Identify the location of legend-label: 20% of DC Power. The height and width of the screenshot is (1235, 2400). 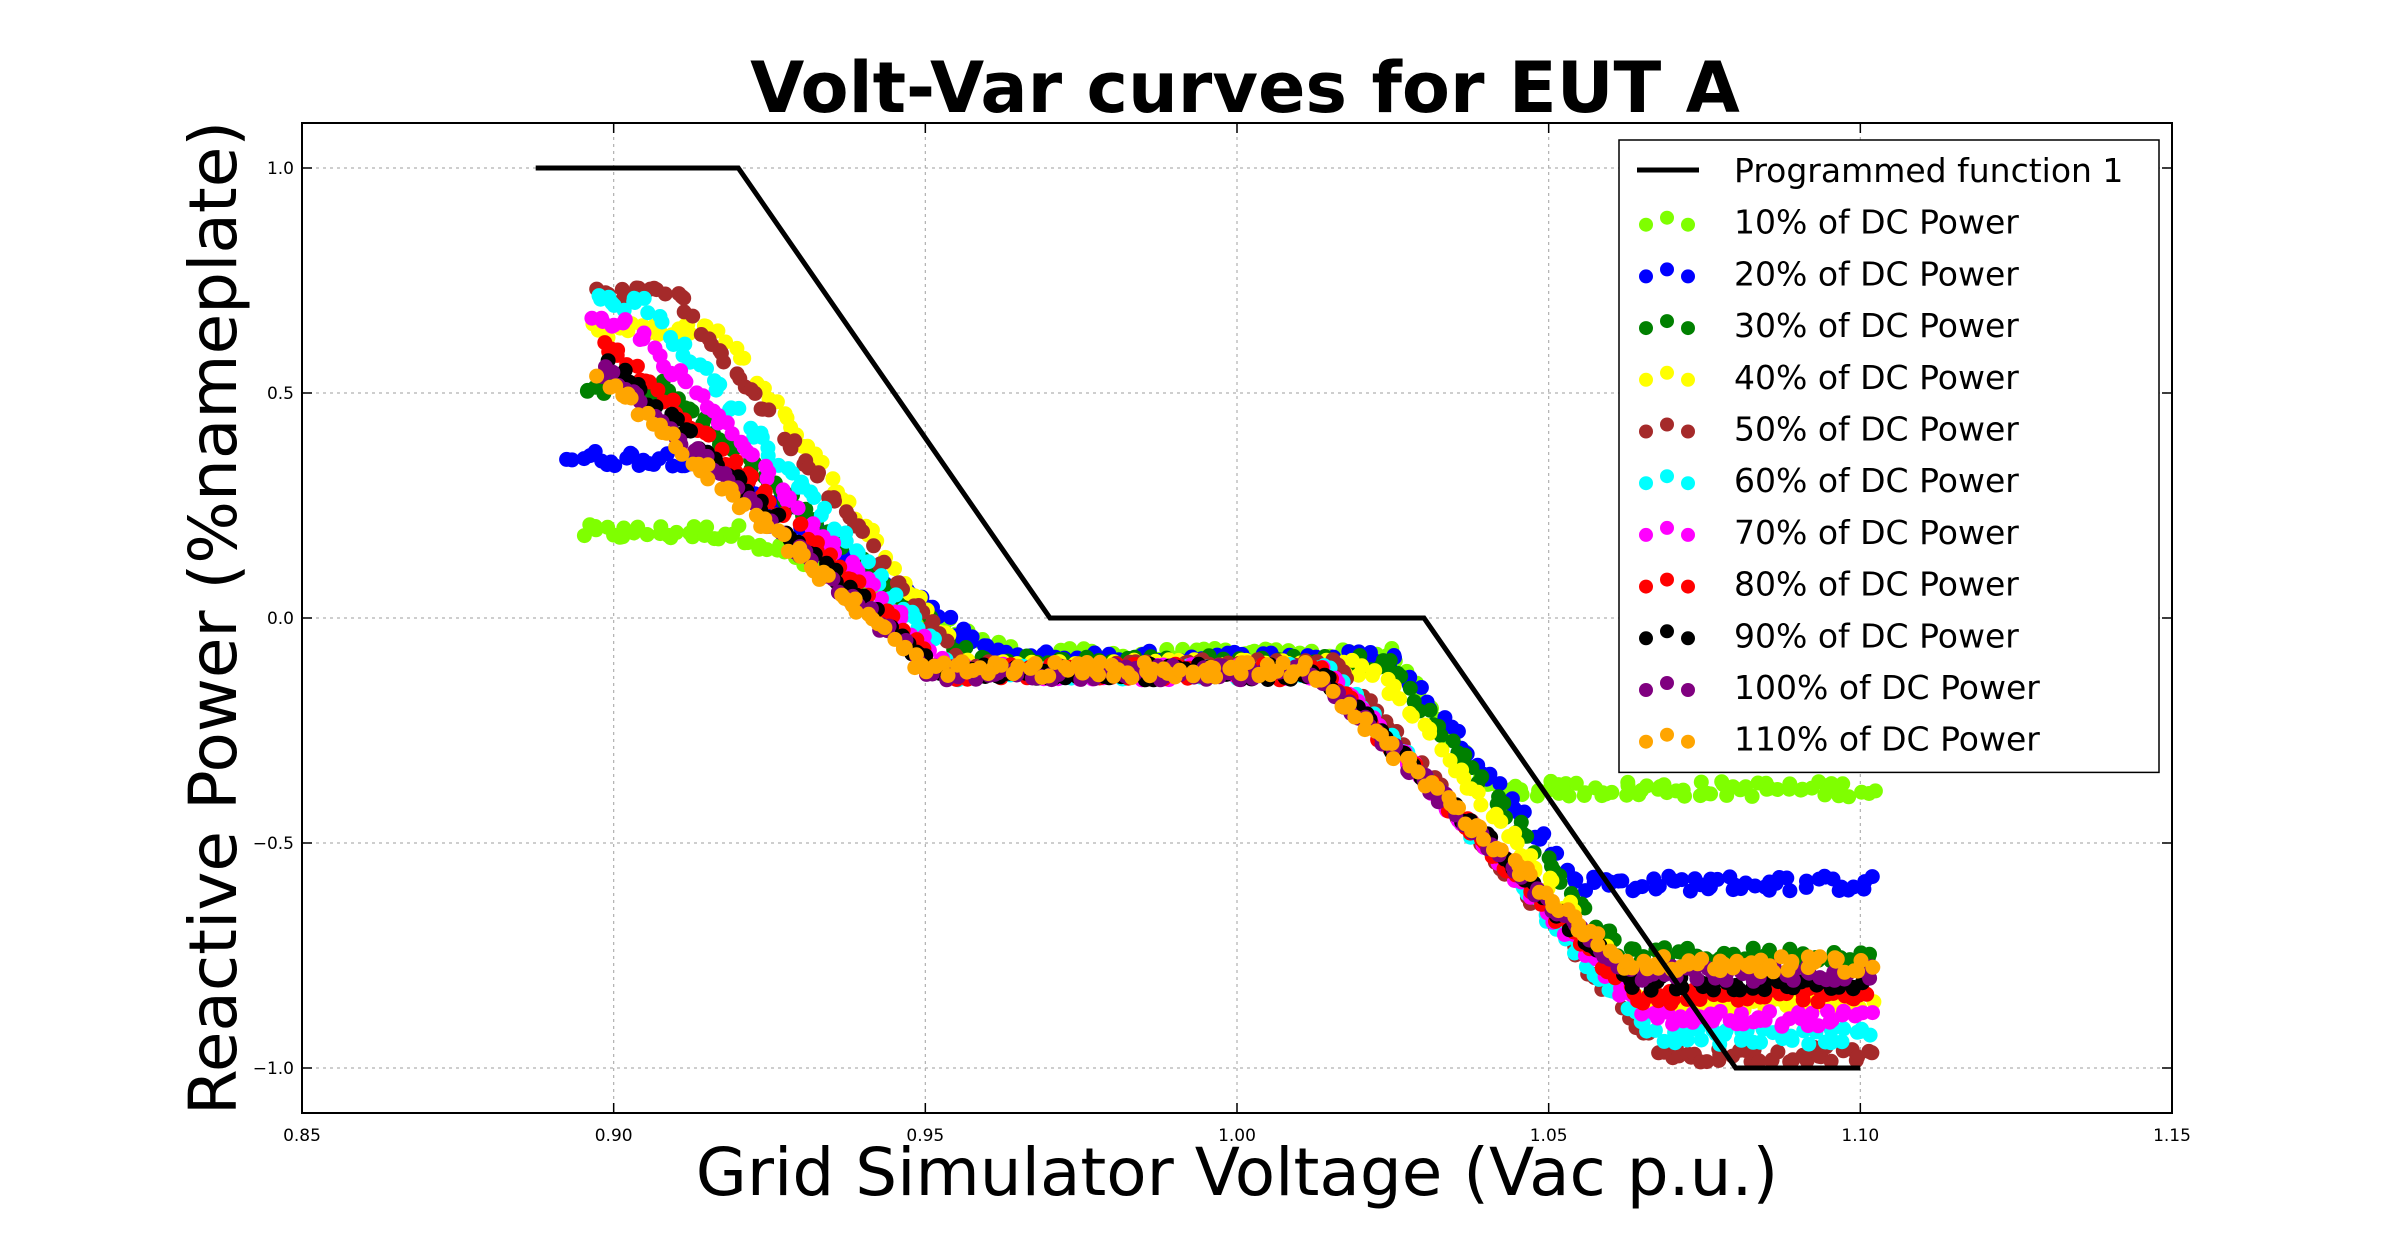
(1876, 273).